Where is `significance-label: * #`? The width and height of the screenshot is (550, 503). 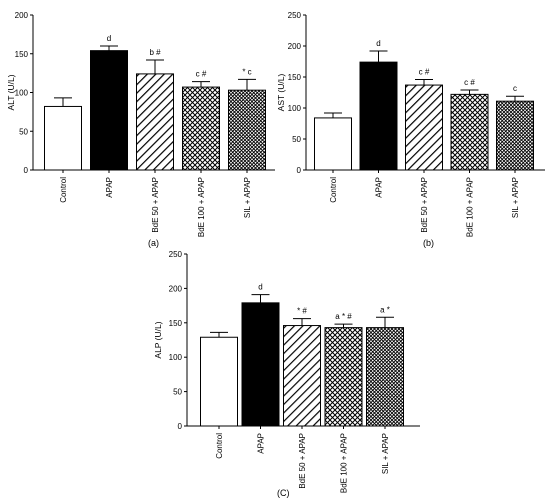
significance-label: * # is located at coordinates (302, 311).